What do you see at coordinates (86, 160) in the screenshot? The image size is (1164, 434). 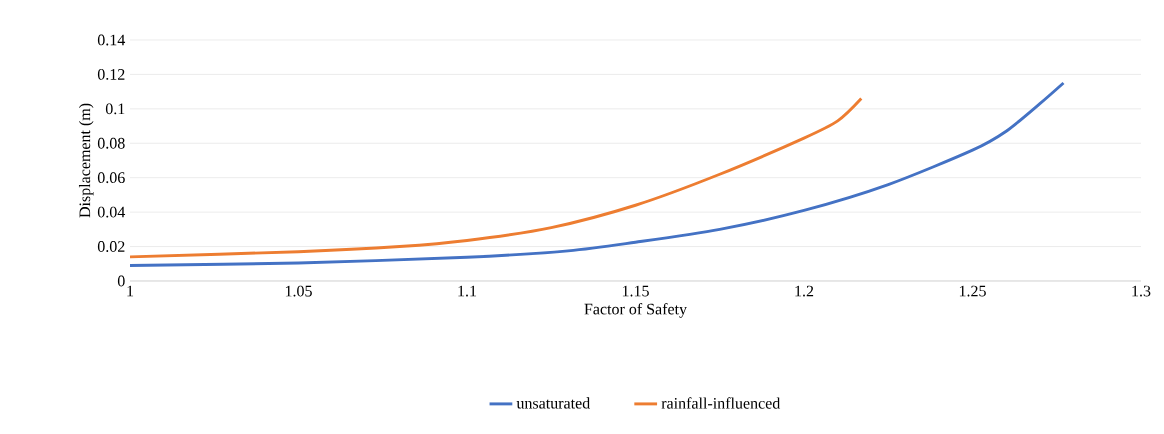 I see `y-axis-title: Displacement (m)` at bounding box center [86, 160].